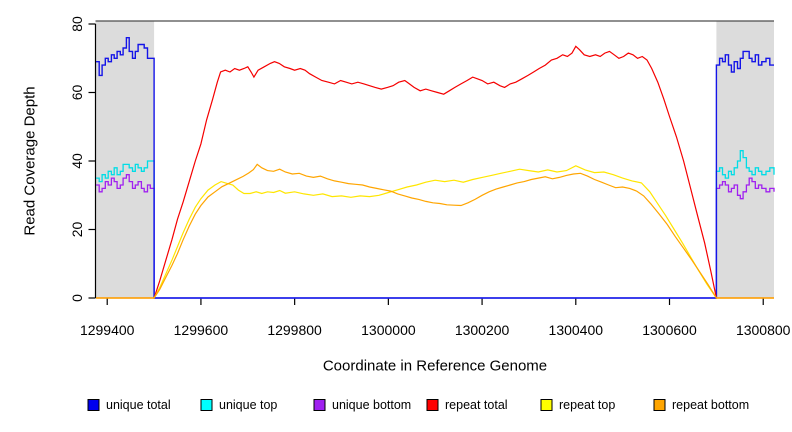 The image size is (792, 432). I want to click on x-tick-label: 1300600, so click(669, 330).